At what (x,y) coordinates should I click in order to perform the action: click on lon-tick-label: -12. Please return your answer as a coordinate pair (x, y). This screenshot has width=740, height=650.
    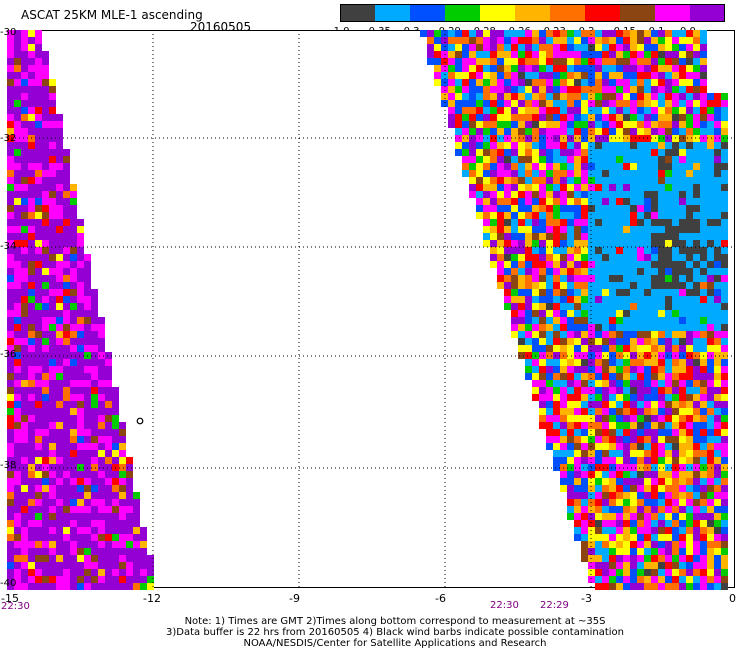
    Looking at the image, I should click on (152, 598).